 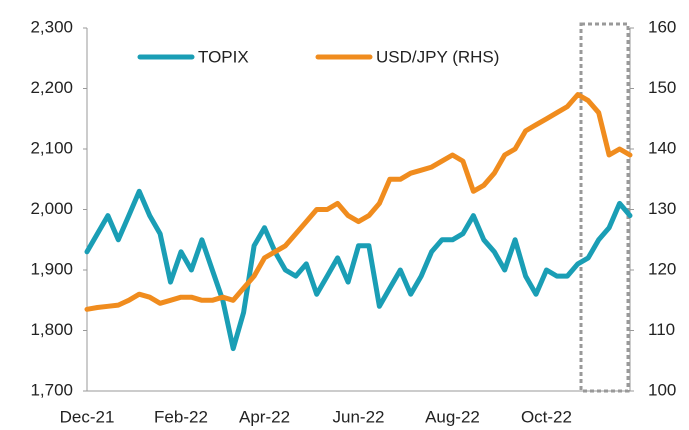 I want to click on x-tick-label: Dec-21, so click(x=87, y=416).